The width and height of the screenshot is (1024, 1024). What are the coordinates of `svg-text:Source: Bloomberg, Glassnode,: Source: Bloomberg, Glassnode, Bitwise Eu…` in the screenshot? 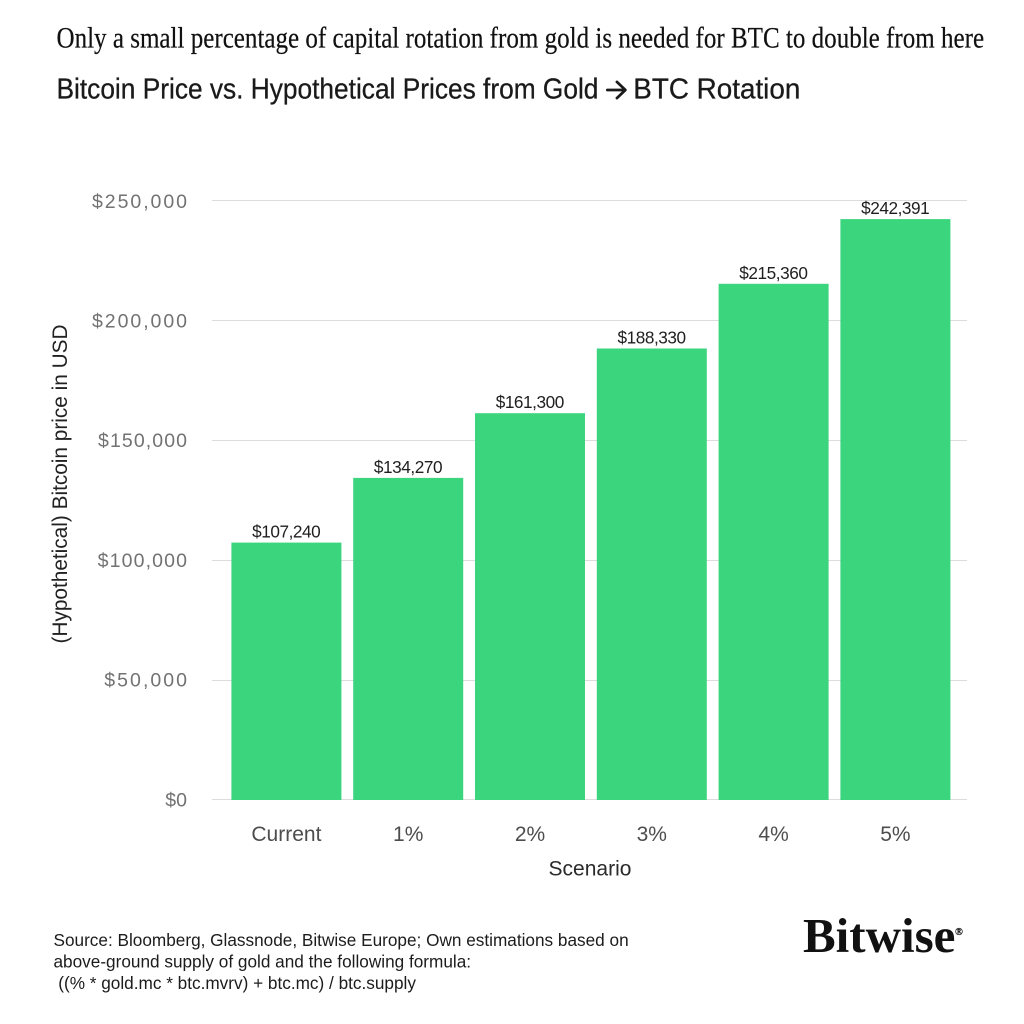 It's located at (341, 940).